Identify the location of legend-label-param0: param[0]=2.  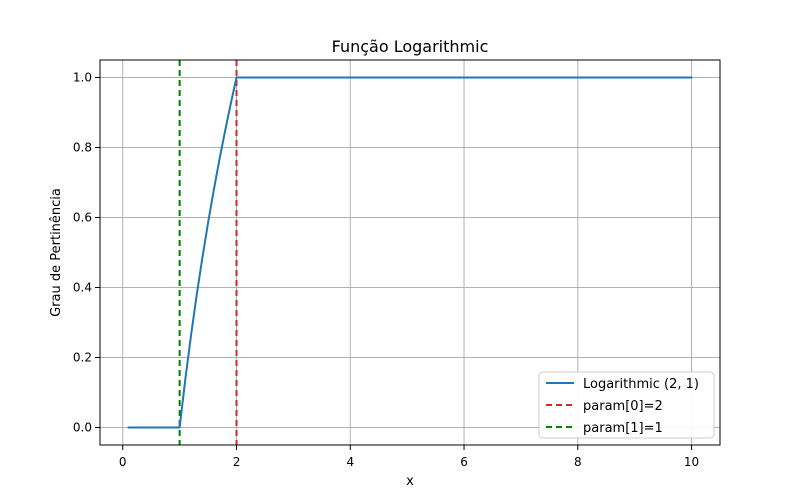
(623, 406).